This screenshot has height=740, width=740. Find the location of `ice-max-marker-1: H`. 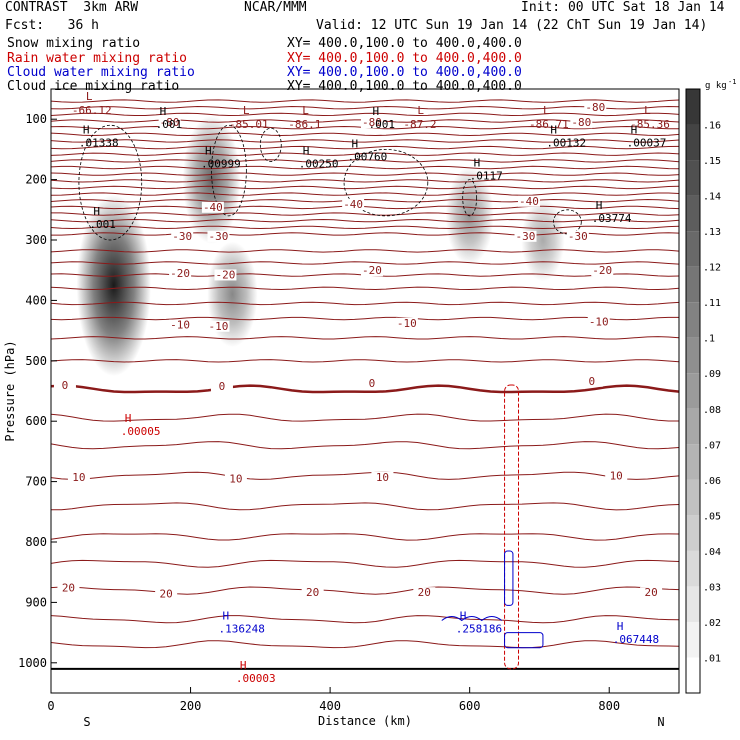

ice-max-marker-1: H is located at coordinates (375, 111).